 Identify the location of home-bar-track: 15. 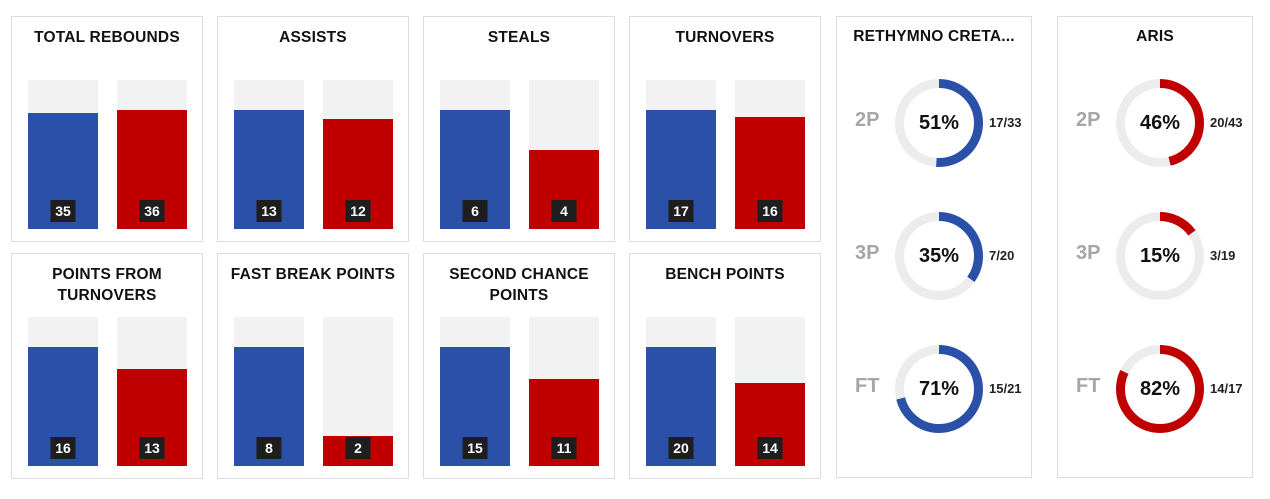
(475, 391).